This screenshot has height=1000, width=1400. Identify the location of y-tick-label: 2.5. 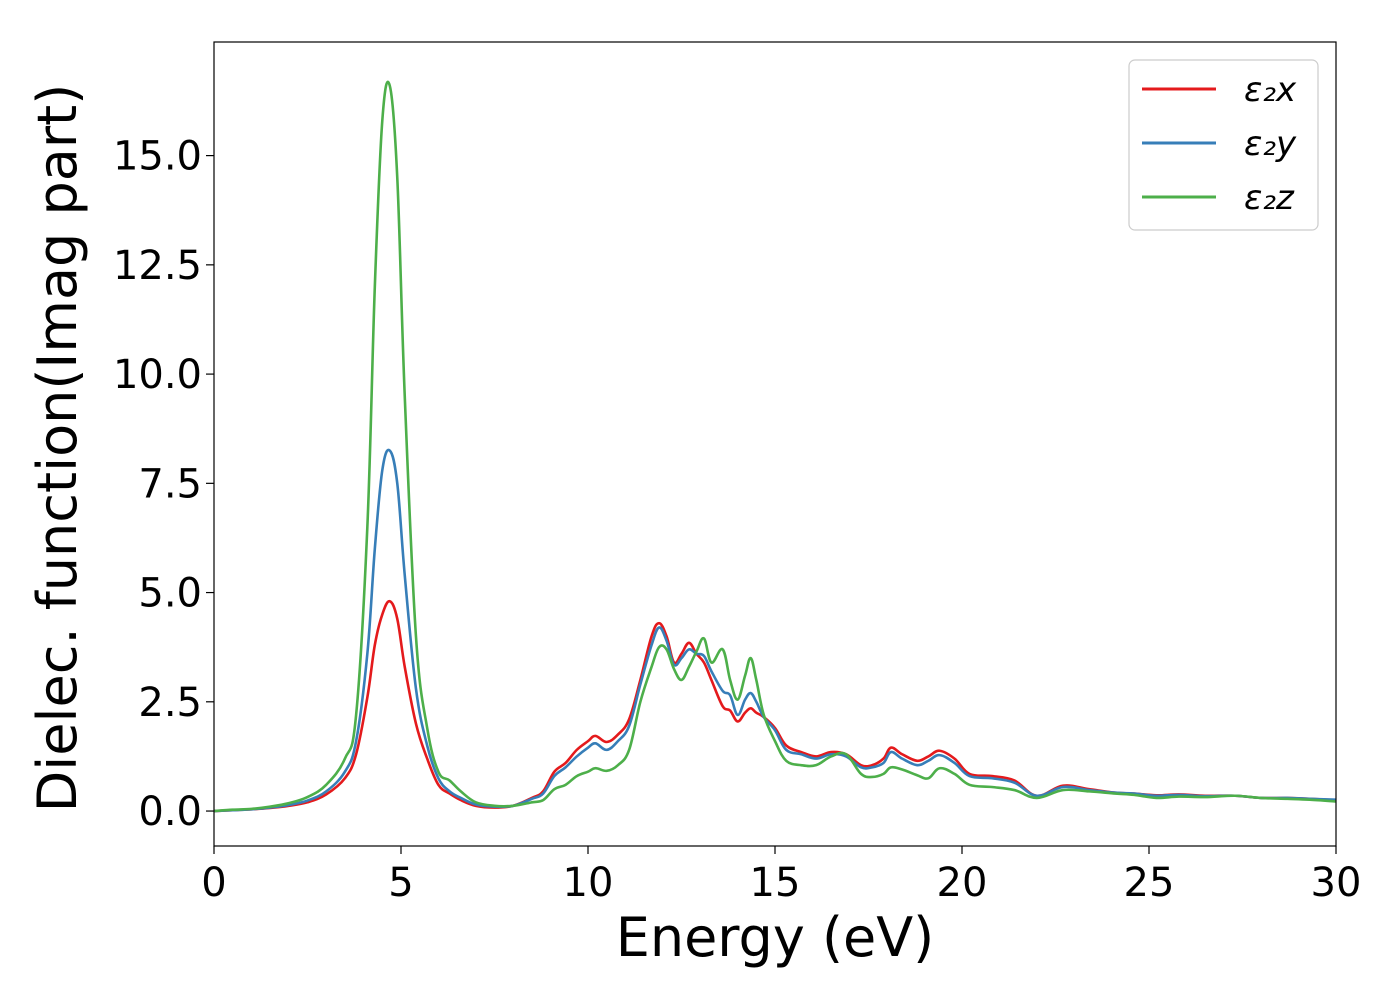
(170, 703).